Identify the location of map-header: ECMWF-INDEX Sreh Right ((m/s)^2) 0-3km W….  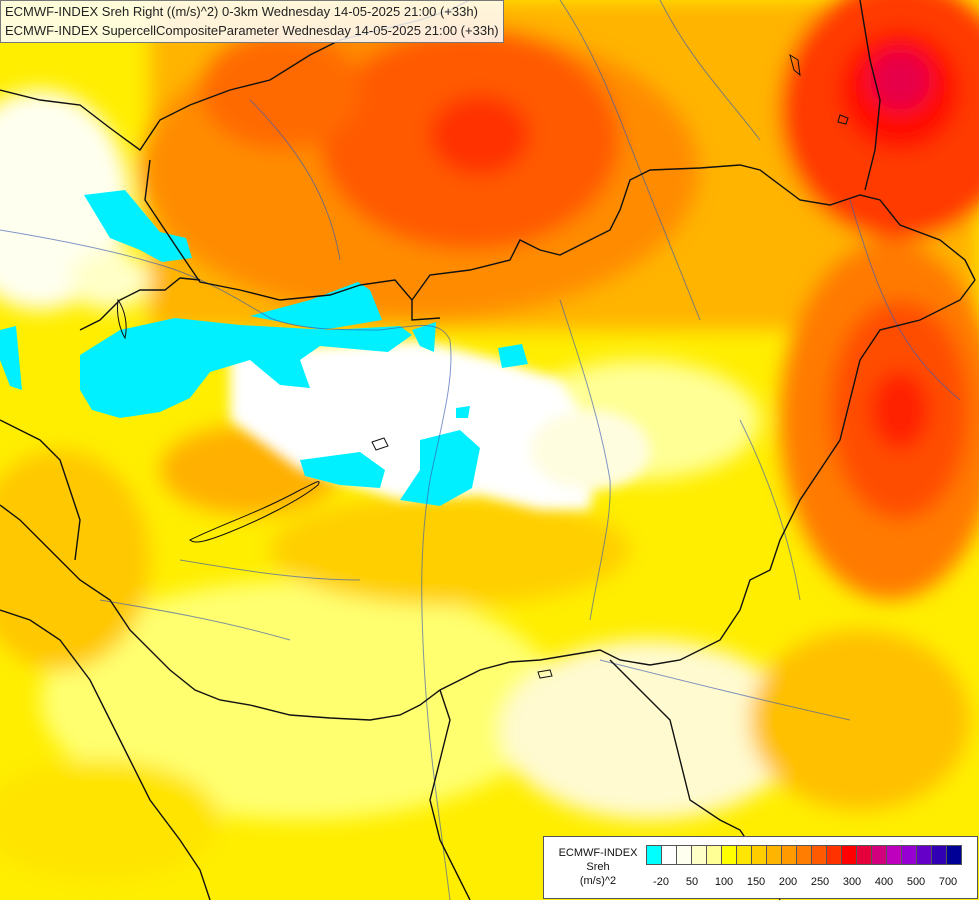
(252, 21).